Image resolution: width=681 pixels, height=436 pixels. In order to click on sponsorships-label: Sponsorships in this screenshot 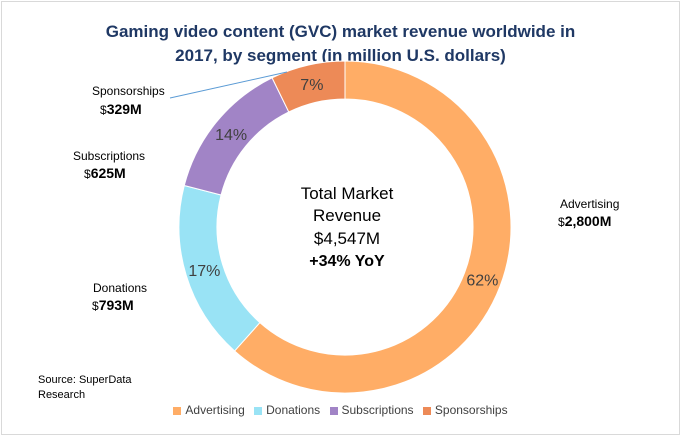, I will do `click(128, 91)`.